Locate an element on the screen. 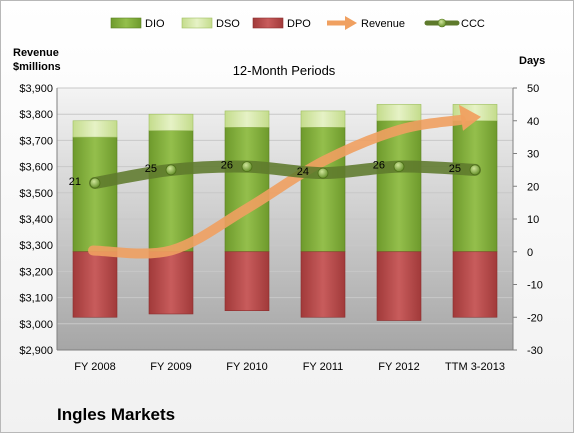 This screenshot has height=433, width=574. category-label: FY 2009 is located at coordinates (170, 367).